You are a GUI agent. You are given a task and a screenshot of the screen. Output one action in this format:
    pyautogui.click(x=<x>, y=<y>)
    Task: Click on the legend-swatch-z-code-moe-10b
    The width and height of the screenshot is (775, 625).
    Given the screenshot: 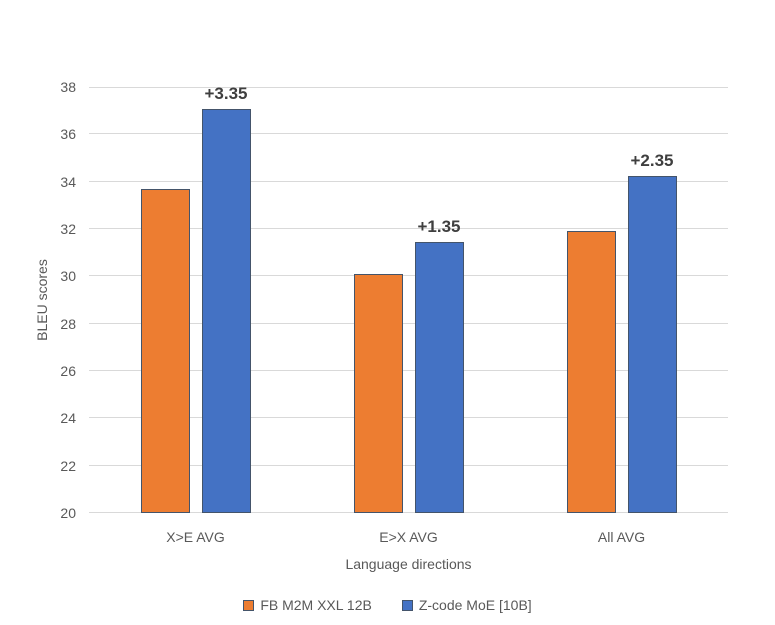 What is the action you would take?
    pyautogui.click(x=407, y=605)
    